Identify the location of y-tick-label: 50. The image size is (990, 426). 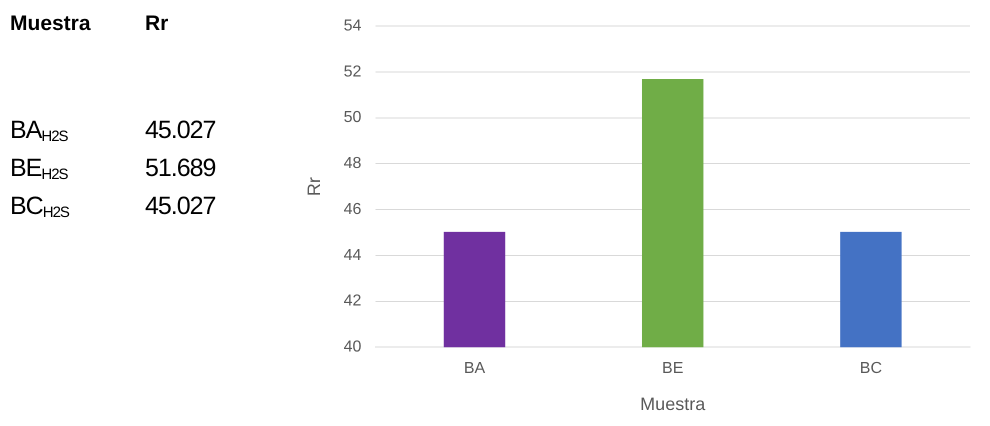
(353, 117).